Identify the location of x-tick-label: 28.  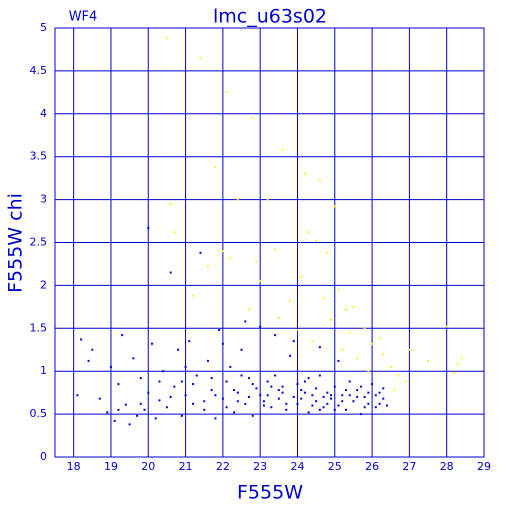
(447, 466).